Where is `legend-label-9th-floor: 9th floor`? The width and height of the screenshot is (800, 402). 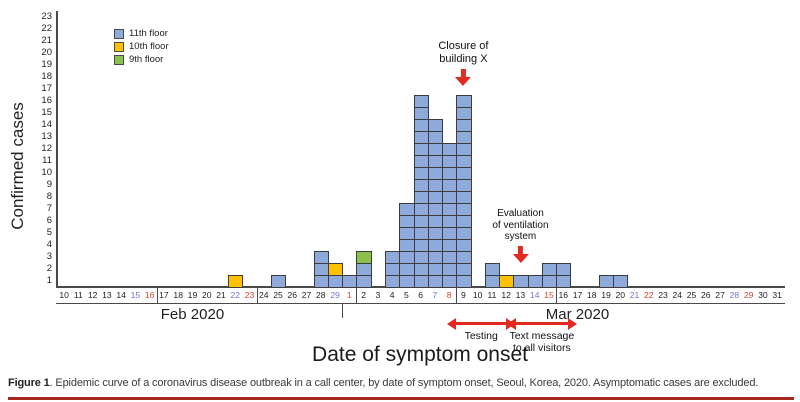
legend-label-9th-floor: 9th floor is located at coordinates (146, 59).